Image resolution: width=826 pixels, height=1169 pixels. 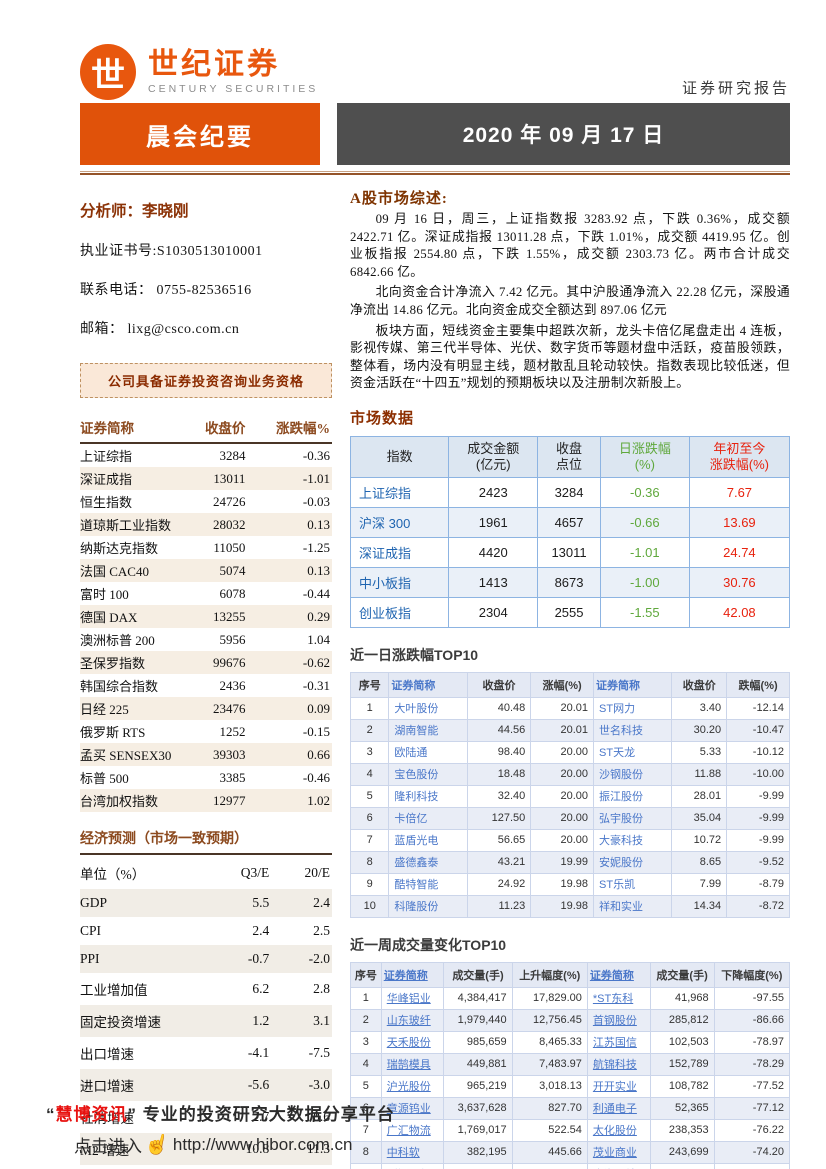 I want to click on table-row: 进口增速 -5.6 -3.0, so click(x=206, y=1085).